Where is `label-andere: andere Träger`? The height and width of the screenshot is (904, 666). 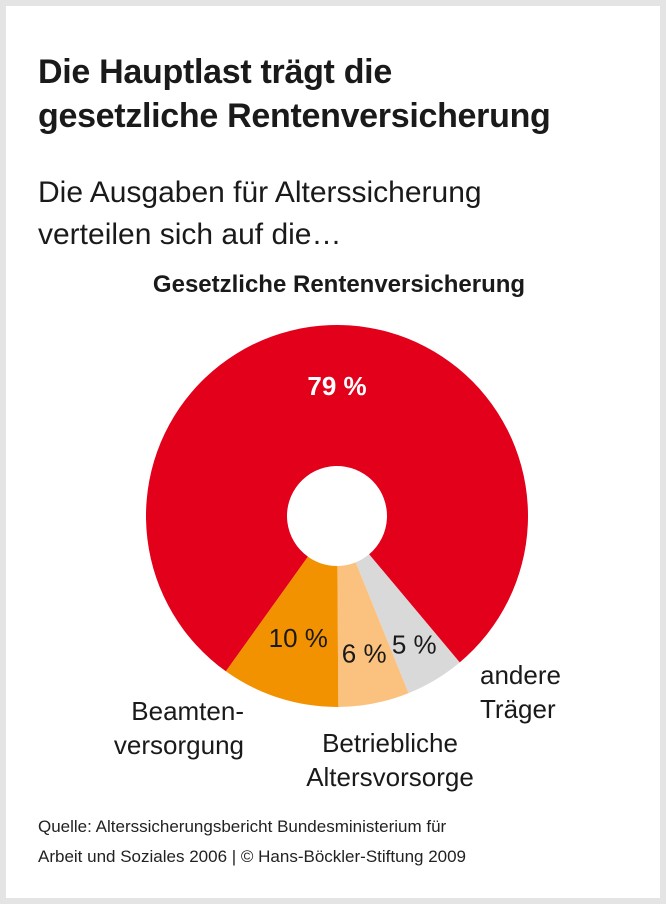
label-andere: andere Träger is located at coordinates (520, 692).